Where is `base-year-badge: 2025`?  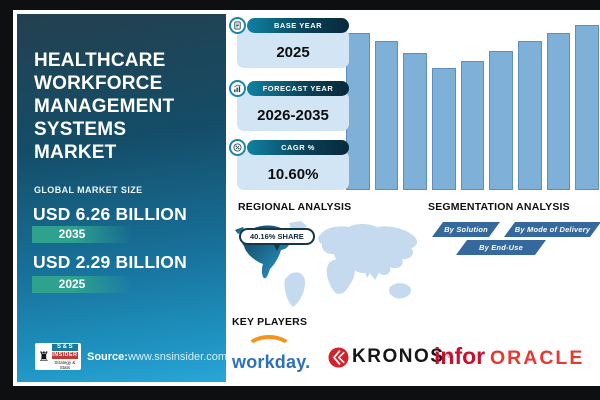
base-year-badge: 2025 is located at coordinates (82, 284).